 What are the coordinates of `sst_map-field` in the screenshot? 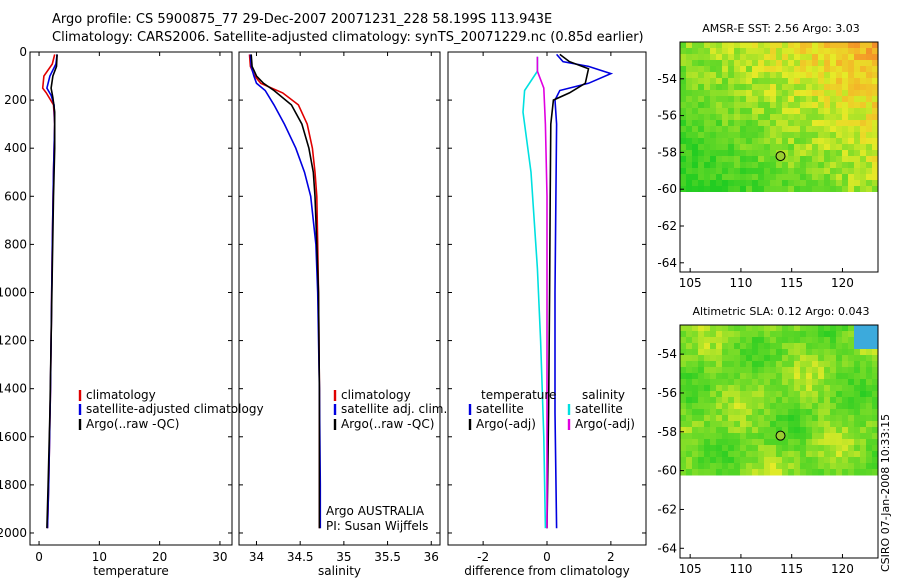 It's located at (779, 117).